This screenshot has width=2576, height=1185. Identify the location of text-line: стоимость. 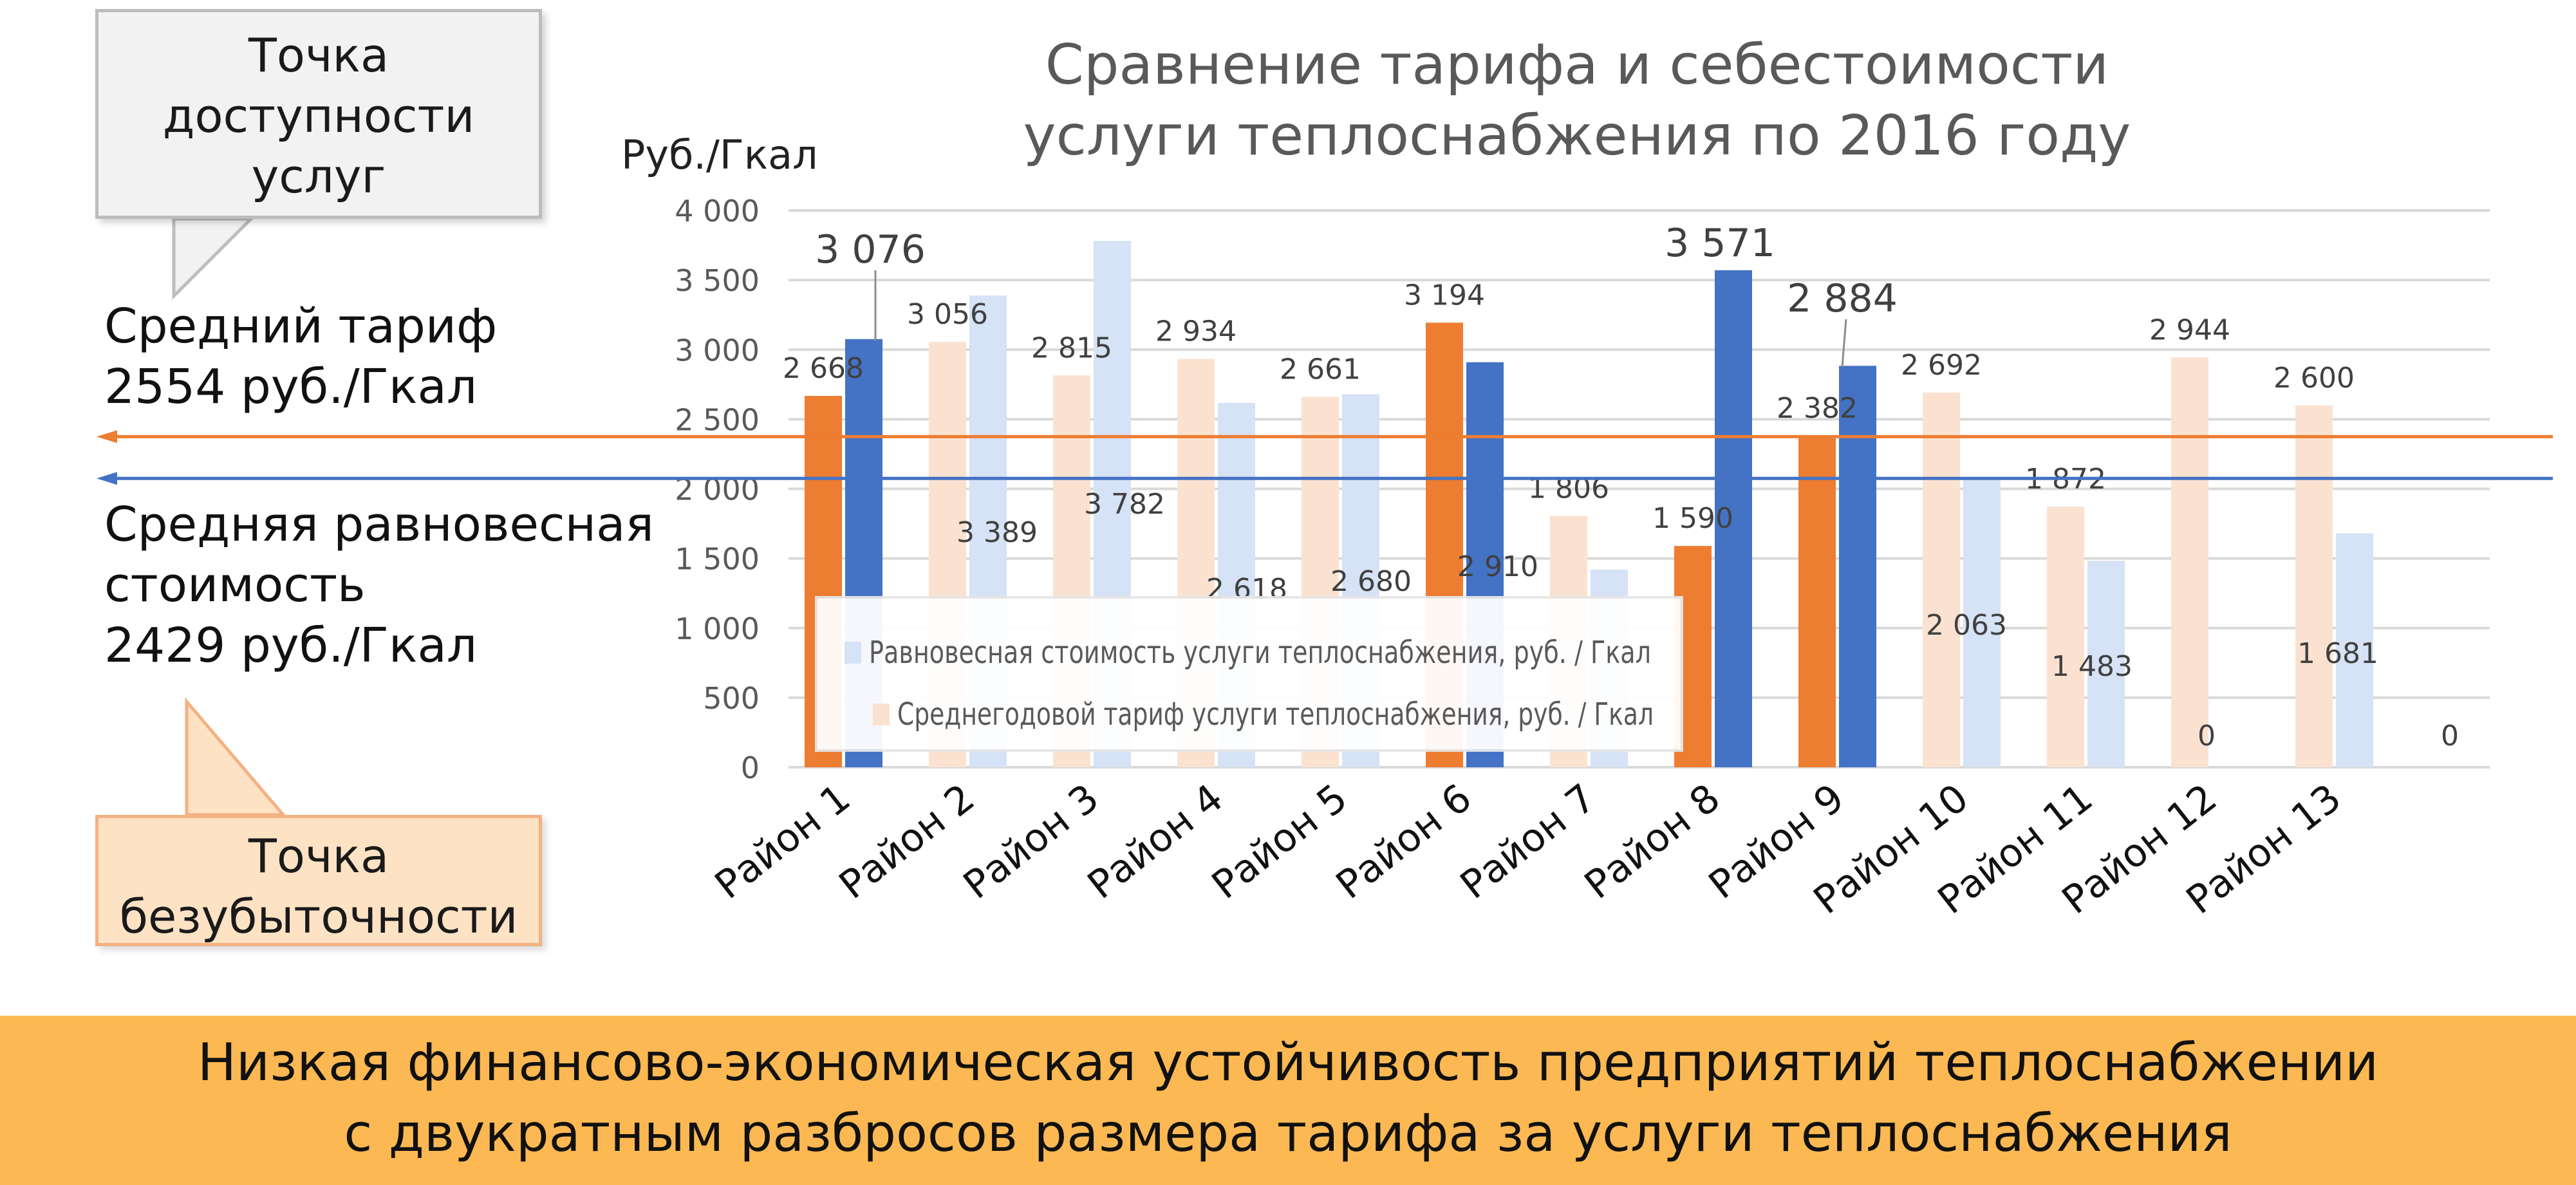
(235, 585).